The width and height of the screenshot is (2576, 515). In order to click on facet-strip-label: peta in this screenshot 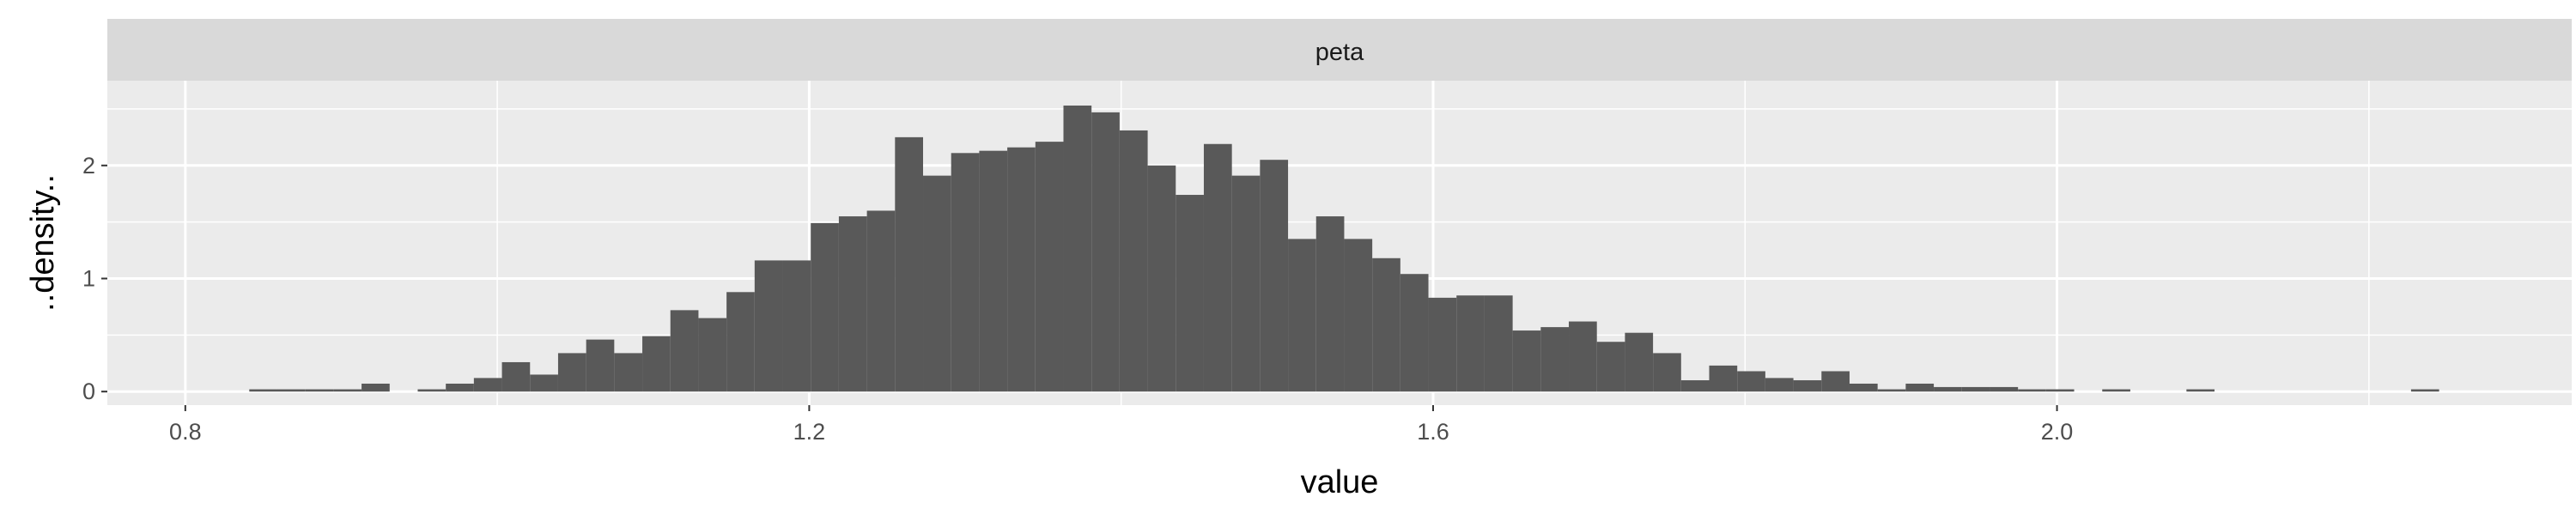, I will do `click(1339, 52)`.